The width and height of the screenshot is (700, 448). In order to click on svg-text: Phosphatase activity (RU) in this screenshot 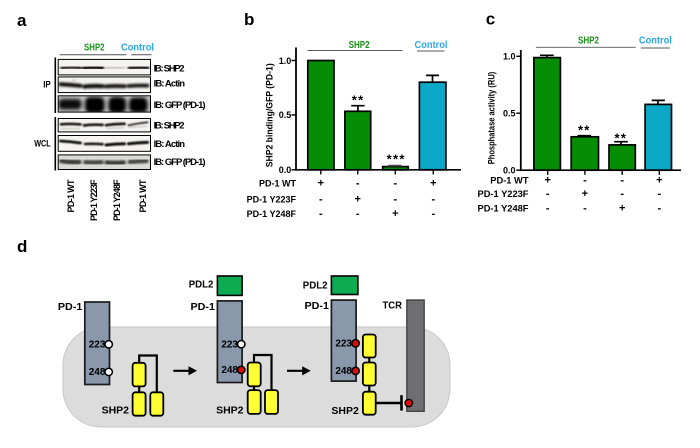, I will do `click(492, 118)`.